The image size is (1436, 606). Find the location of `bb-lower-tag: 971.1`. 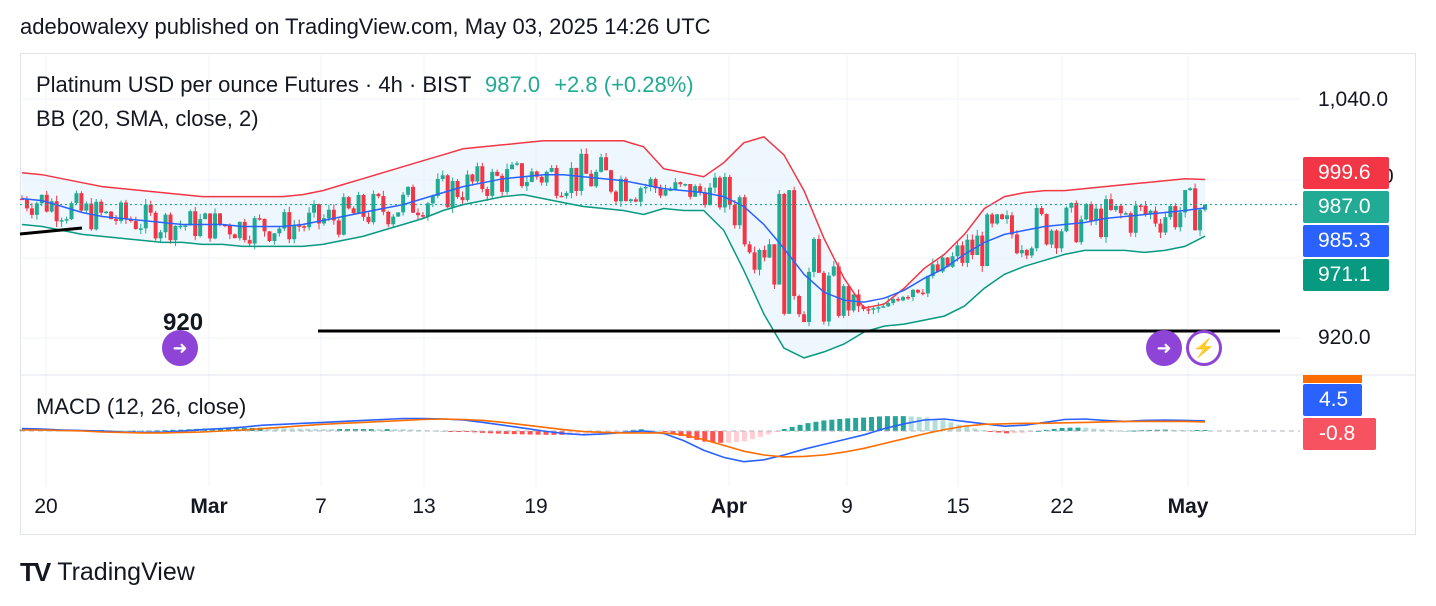

bb-lower-tag: 971.1 is located at coordinates (1346, 275).